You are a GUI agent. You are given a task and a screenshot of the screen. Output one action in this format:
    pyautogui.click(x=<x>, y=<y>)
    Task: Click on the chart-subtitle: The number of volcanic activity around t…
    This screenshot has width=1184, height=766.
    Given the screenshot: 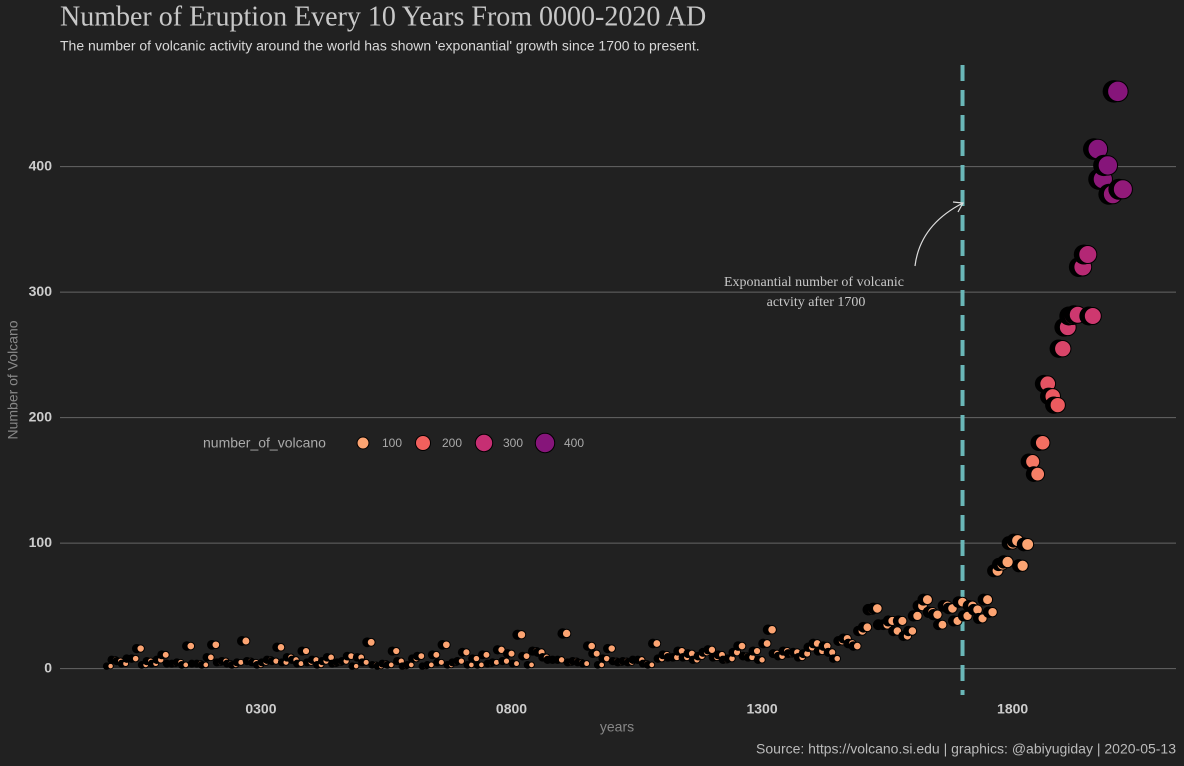 What is the action you would take?
    pyautogui.click(x=380, y=46)
    